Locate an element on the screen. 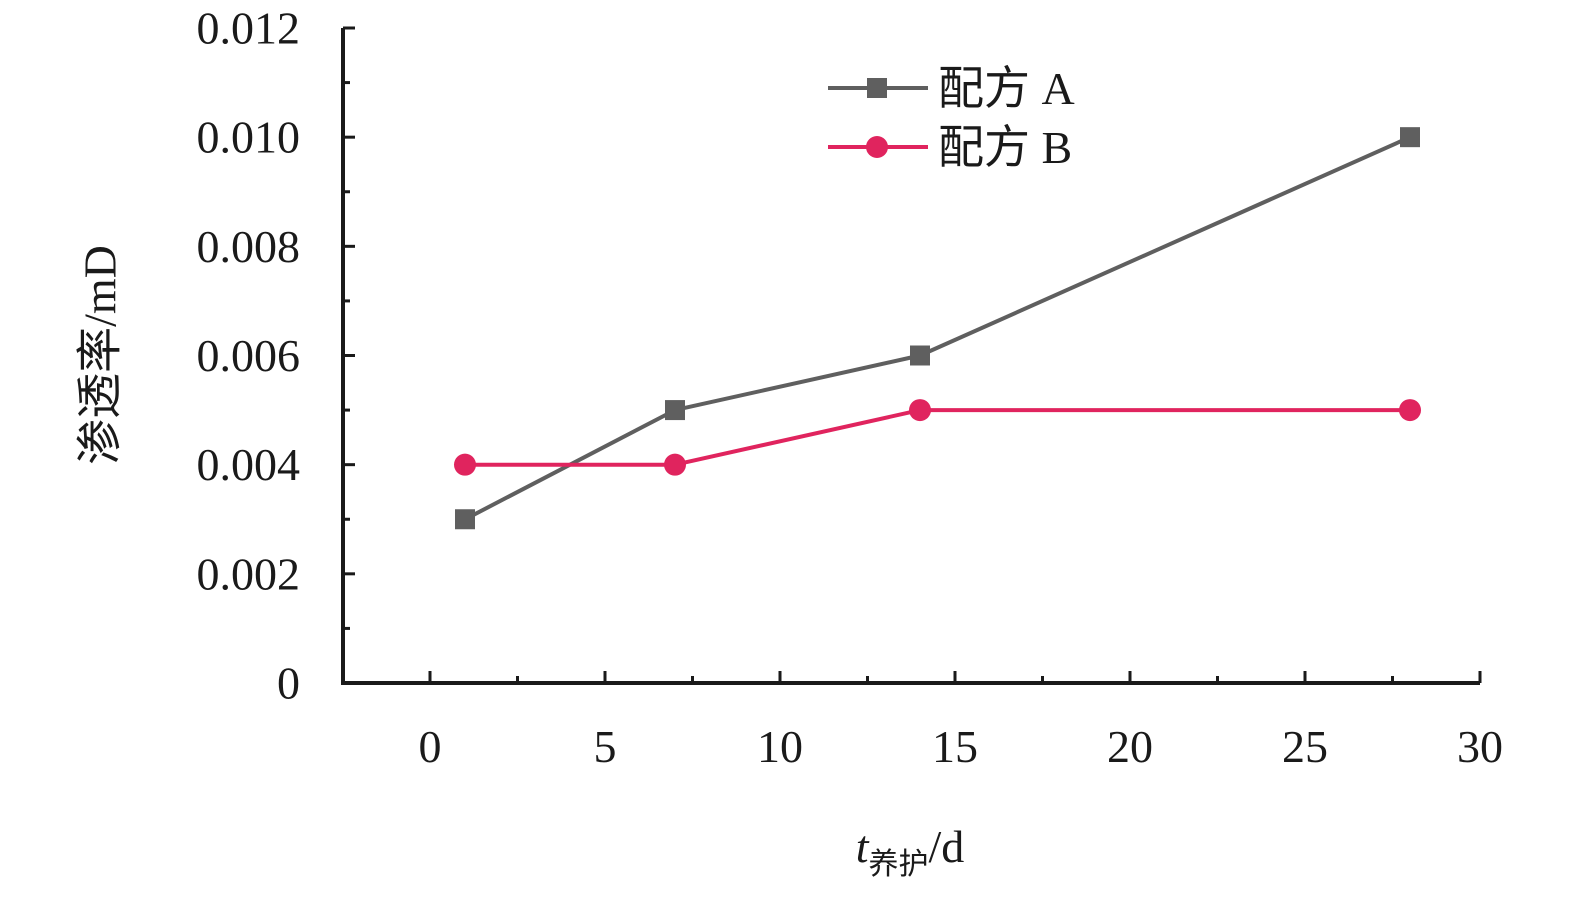 The image size is (1575, 899). x-axis-title-italic: t is located at coordinates (863, 846).